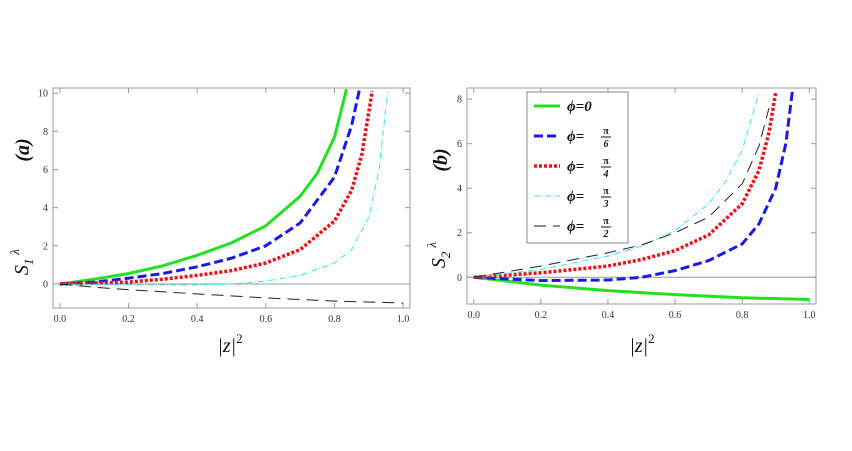 The image size is (852, 451). What do you see at coordinates (441, 159) in the screenshot?
I see `panel-label: (b)` at bounding box center [441, 159].